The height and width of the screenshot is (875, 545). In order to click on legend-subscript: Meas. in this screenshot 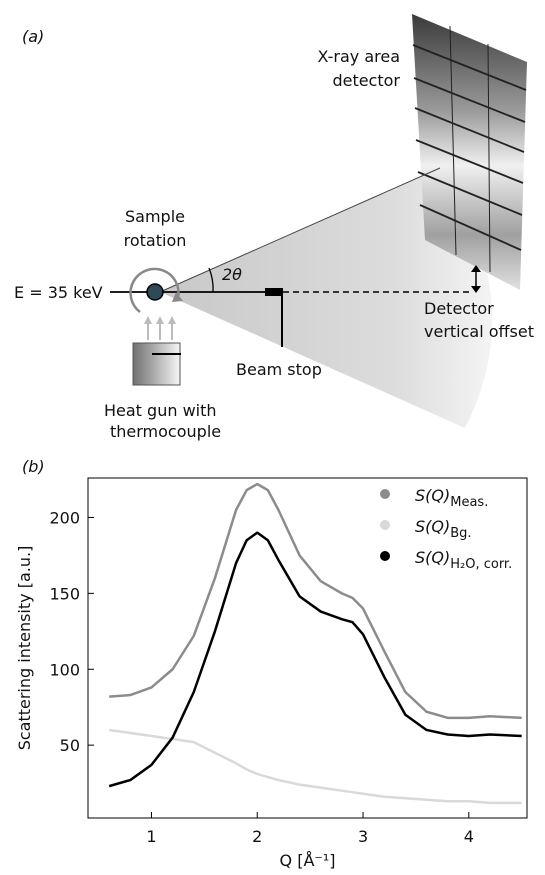, I will do `click(469, 502)`.